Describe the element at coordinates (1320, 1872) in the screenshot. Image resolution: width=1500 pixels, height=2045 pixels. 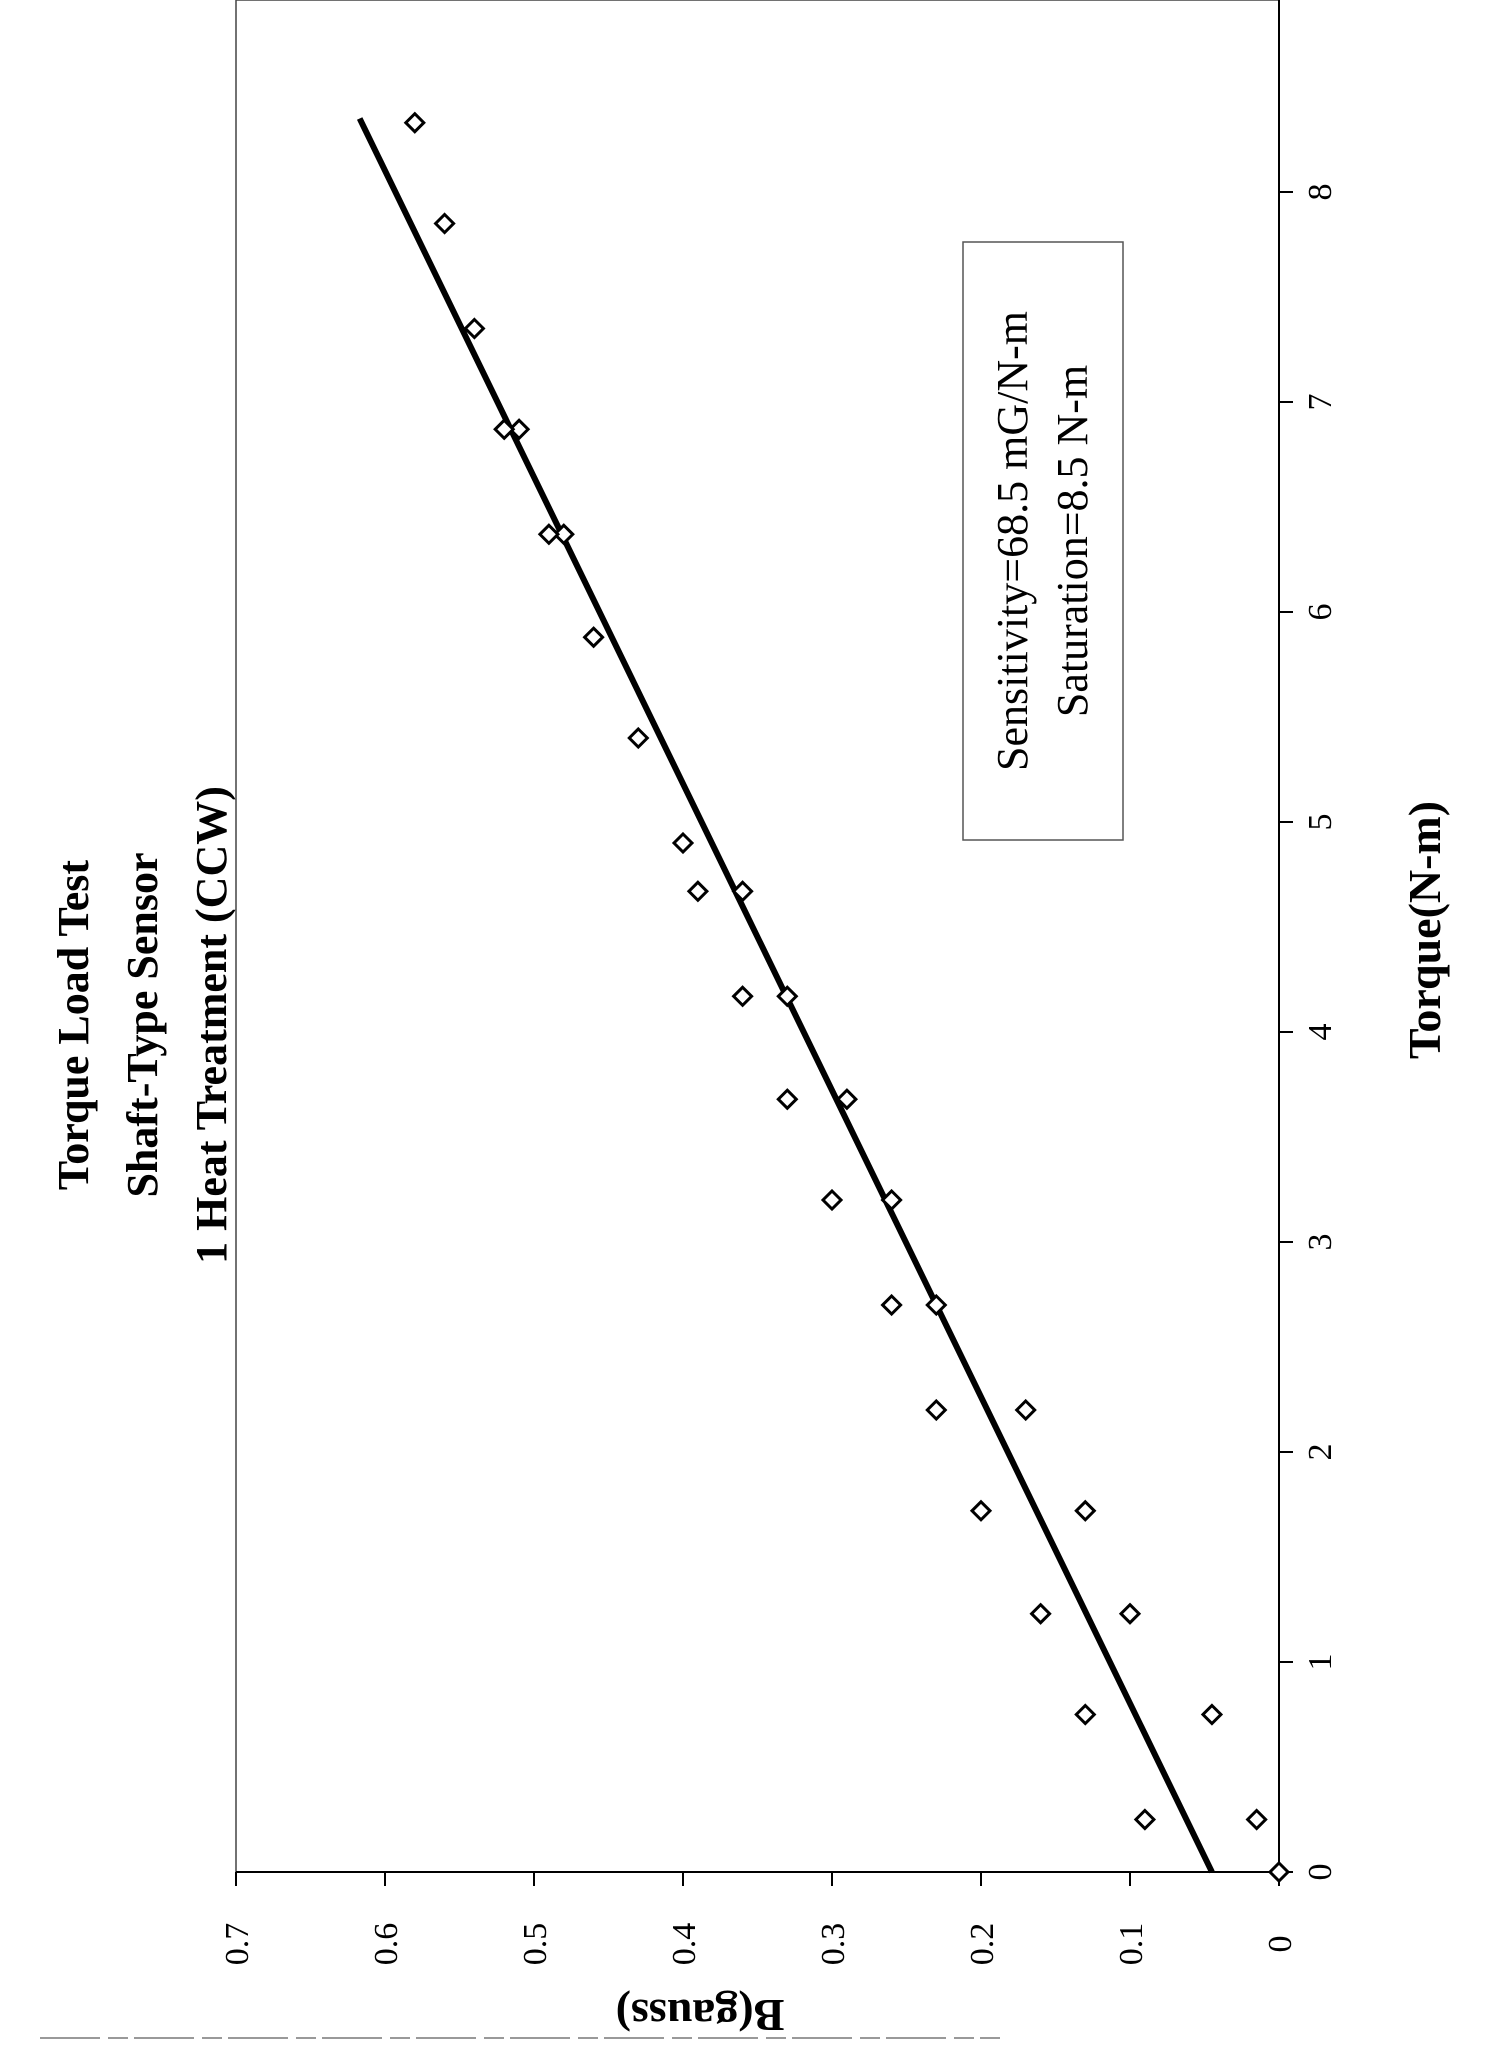
I see `x-tick-label: 0` at that location.